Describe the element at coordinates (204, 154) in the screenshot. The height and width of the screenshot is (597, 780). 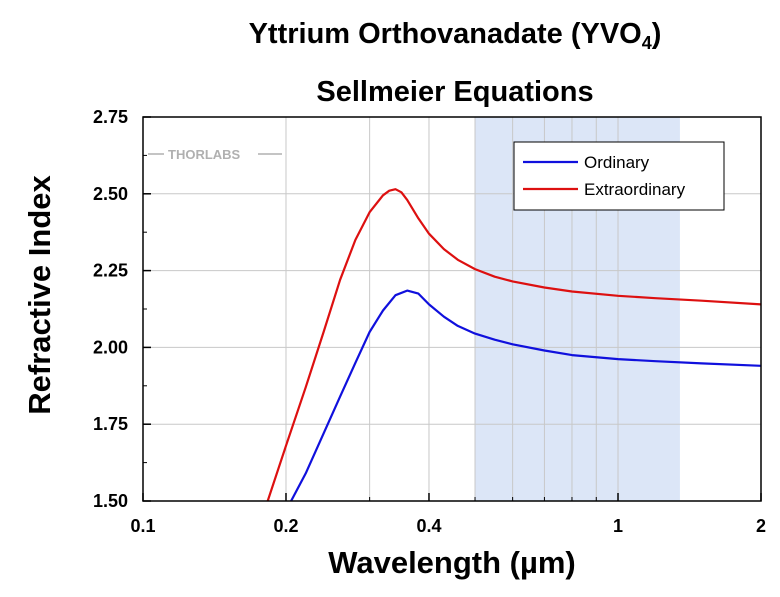
I see `watermark-logo: THORLABS` at that location.